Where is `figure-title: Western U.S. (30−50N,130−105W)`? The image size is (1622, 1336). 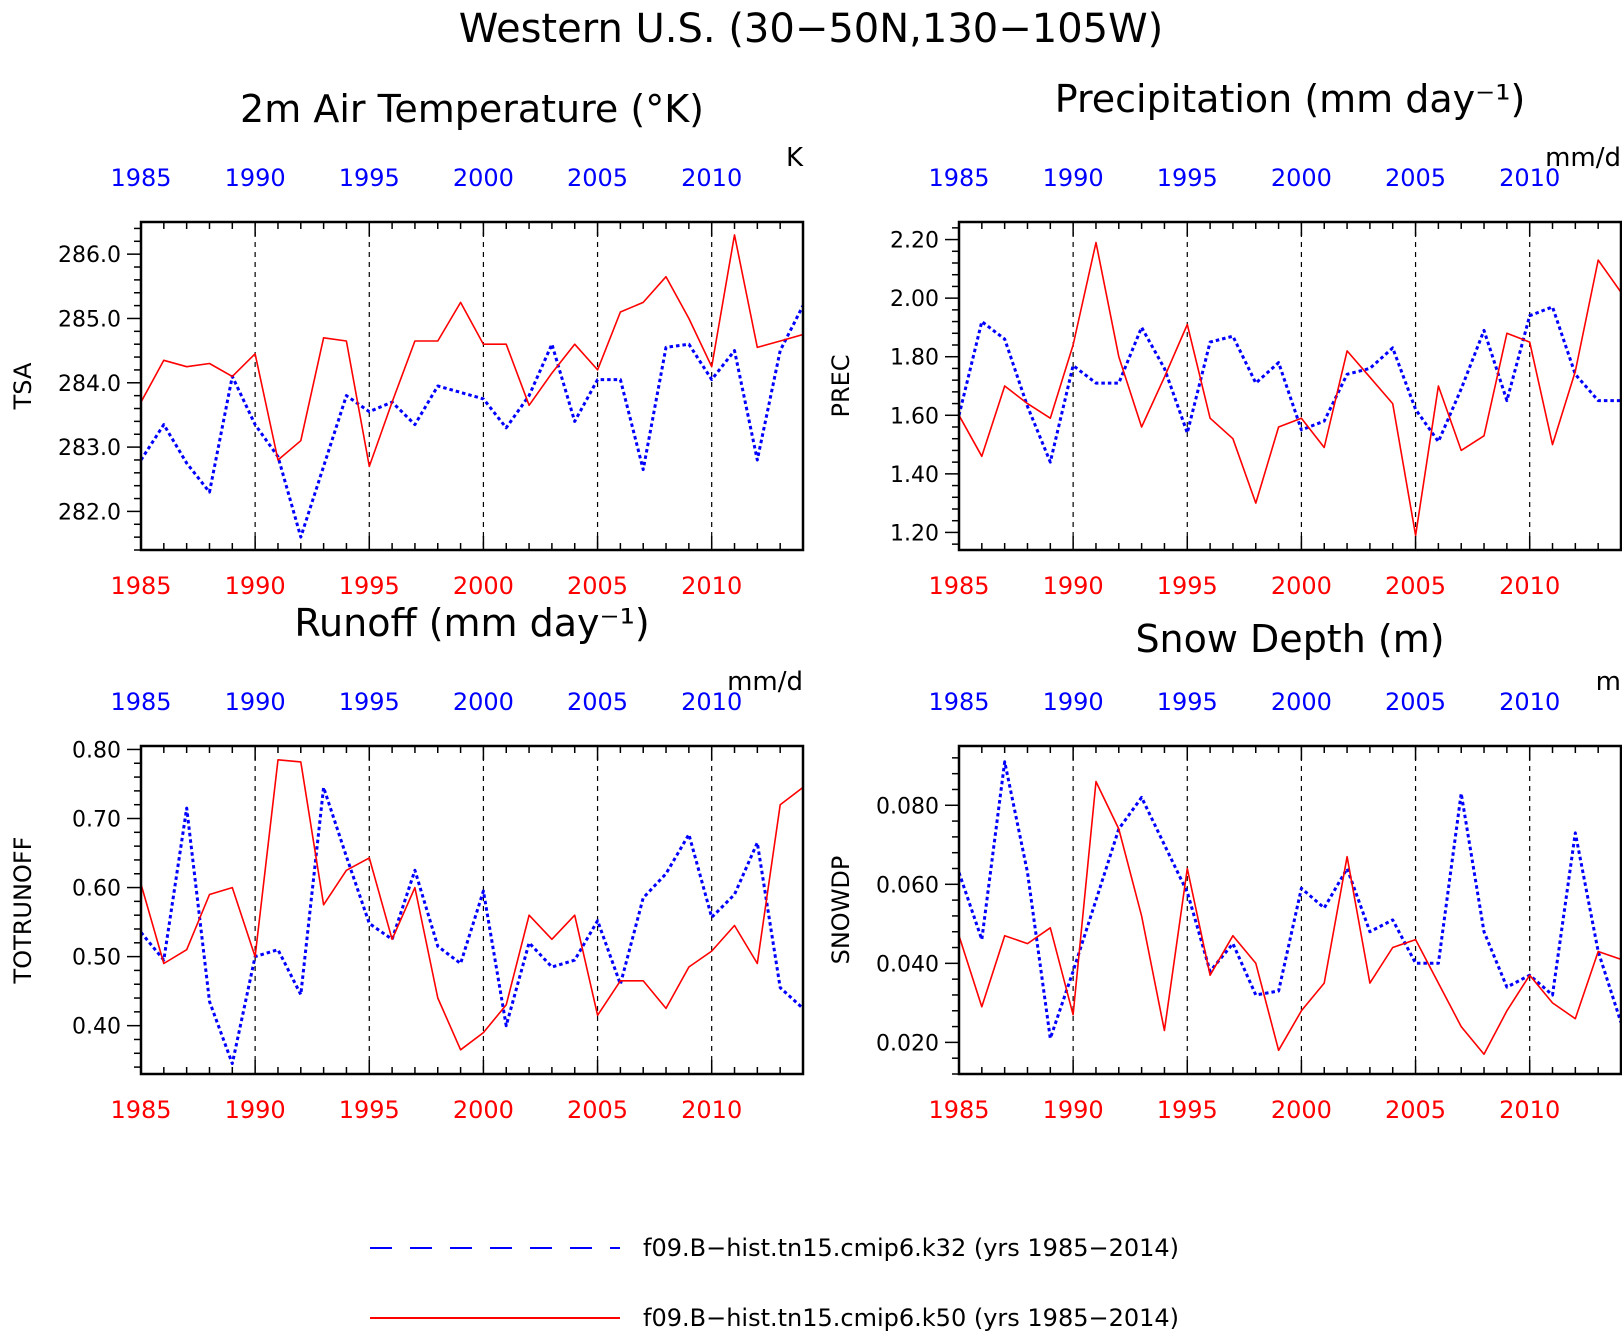 figure-title: Western U.S. (30−50N,130−105W) is located at coordinates (811, 29).